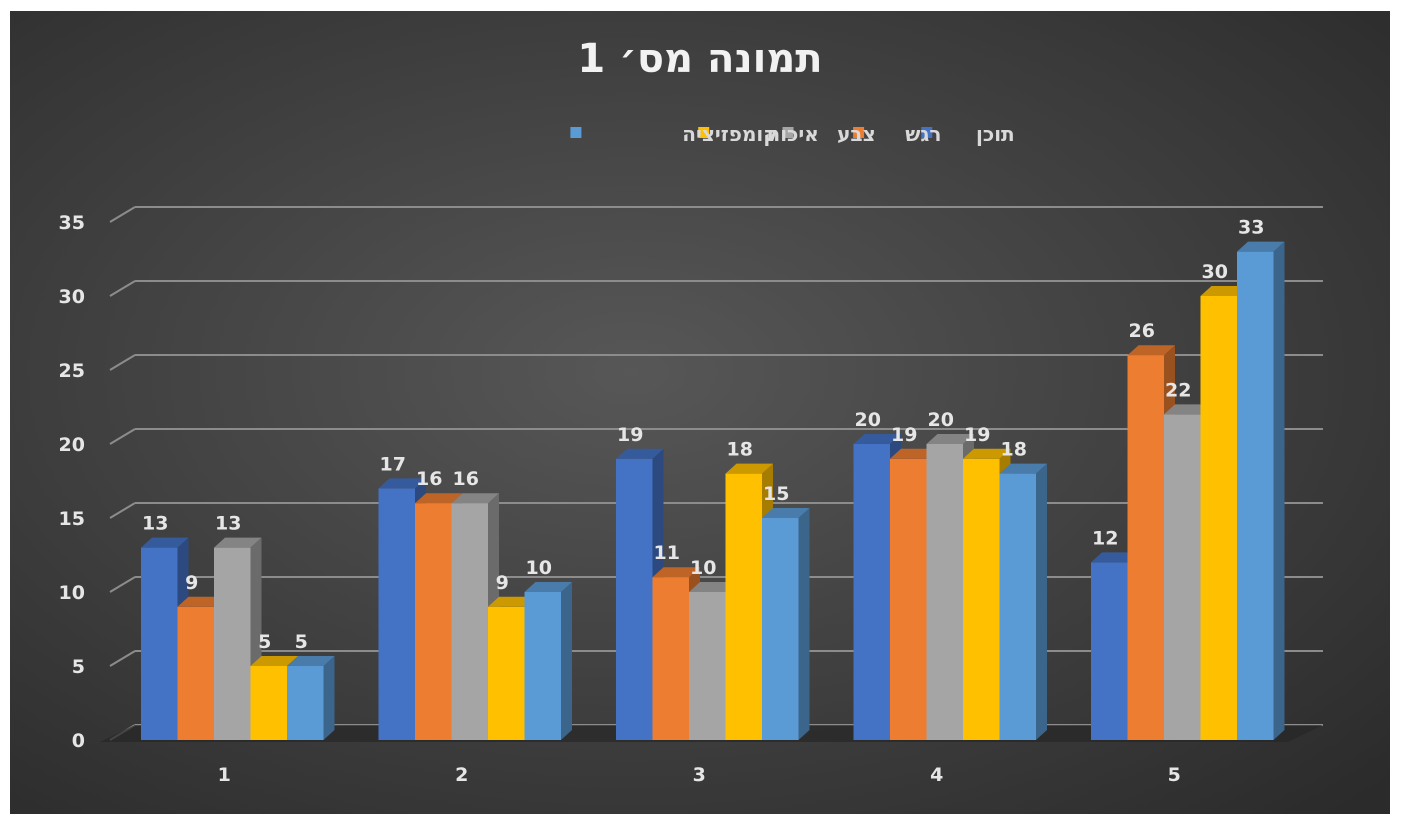 This screenshot has width=1406, height=825. Describe the element at coordinates (897, 134) in the screenshot. I see `legend-item: רגש` at that location.